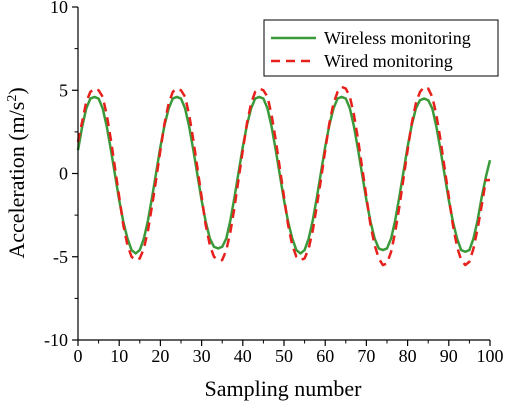 This screenshot has width=505, height=404. What do you see at coordinates (325, 356) in the screenshot?
I see `x-tick-label: 60` at bounding box center [325, 356].